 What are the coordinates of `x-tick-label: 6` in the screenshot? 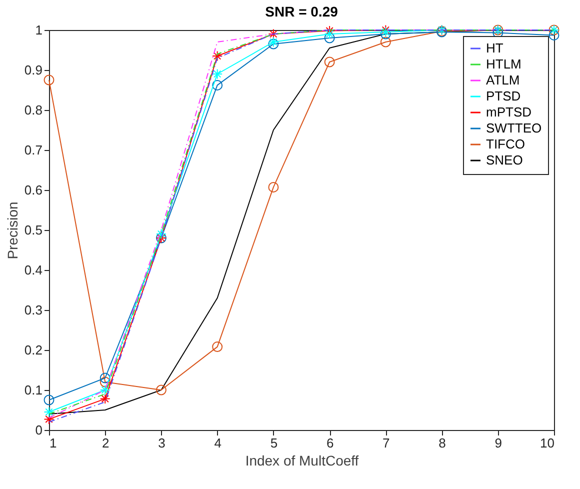 It's located at (330, 443).